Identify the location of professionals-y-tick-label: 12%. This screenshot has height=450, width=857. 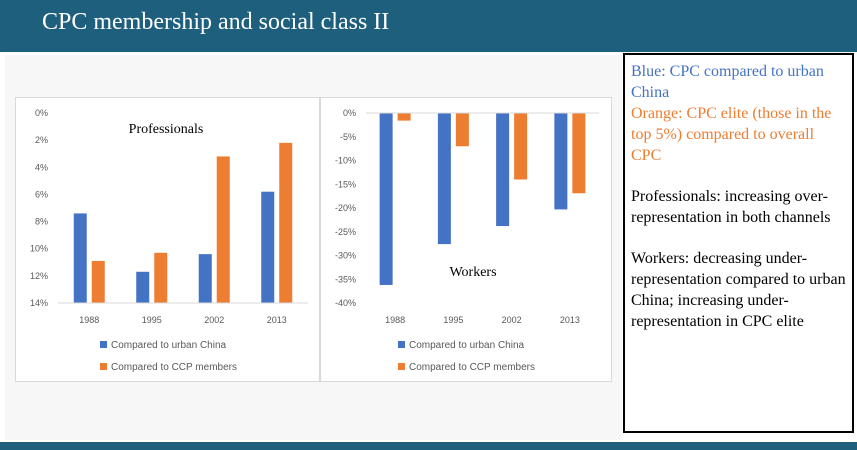
(39, 276).